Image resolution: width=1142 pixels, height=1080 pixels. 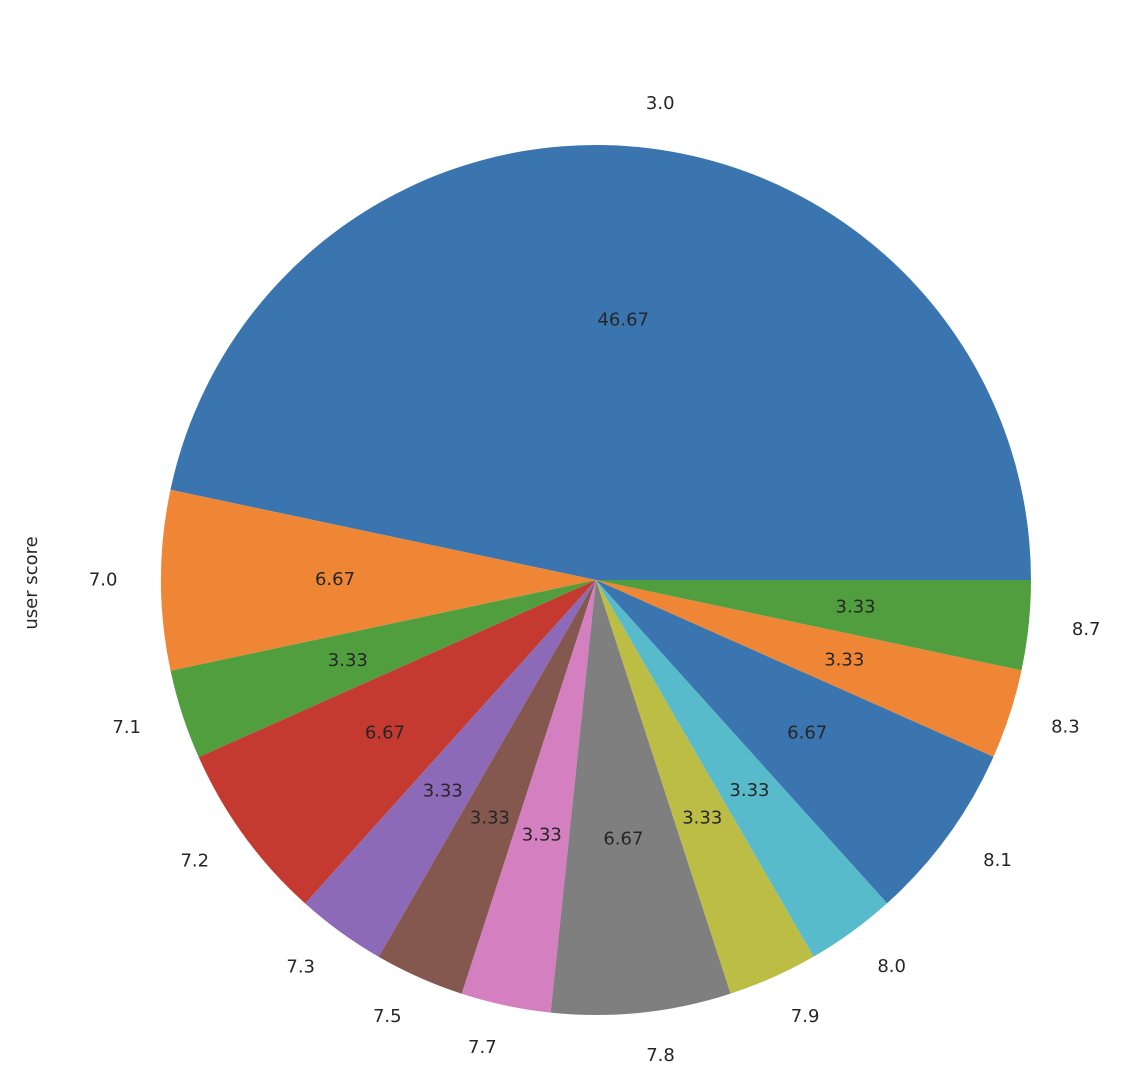 I want to click on slice-label: 3.0, so click(x=660, y=103).